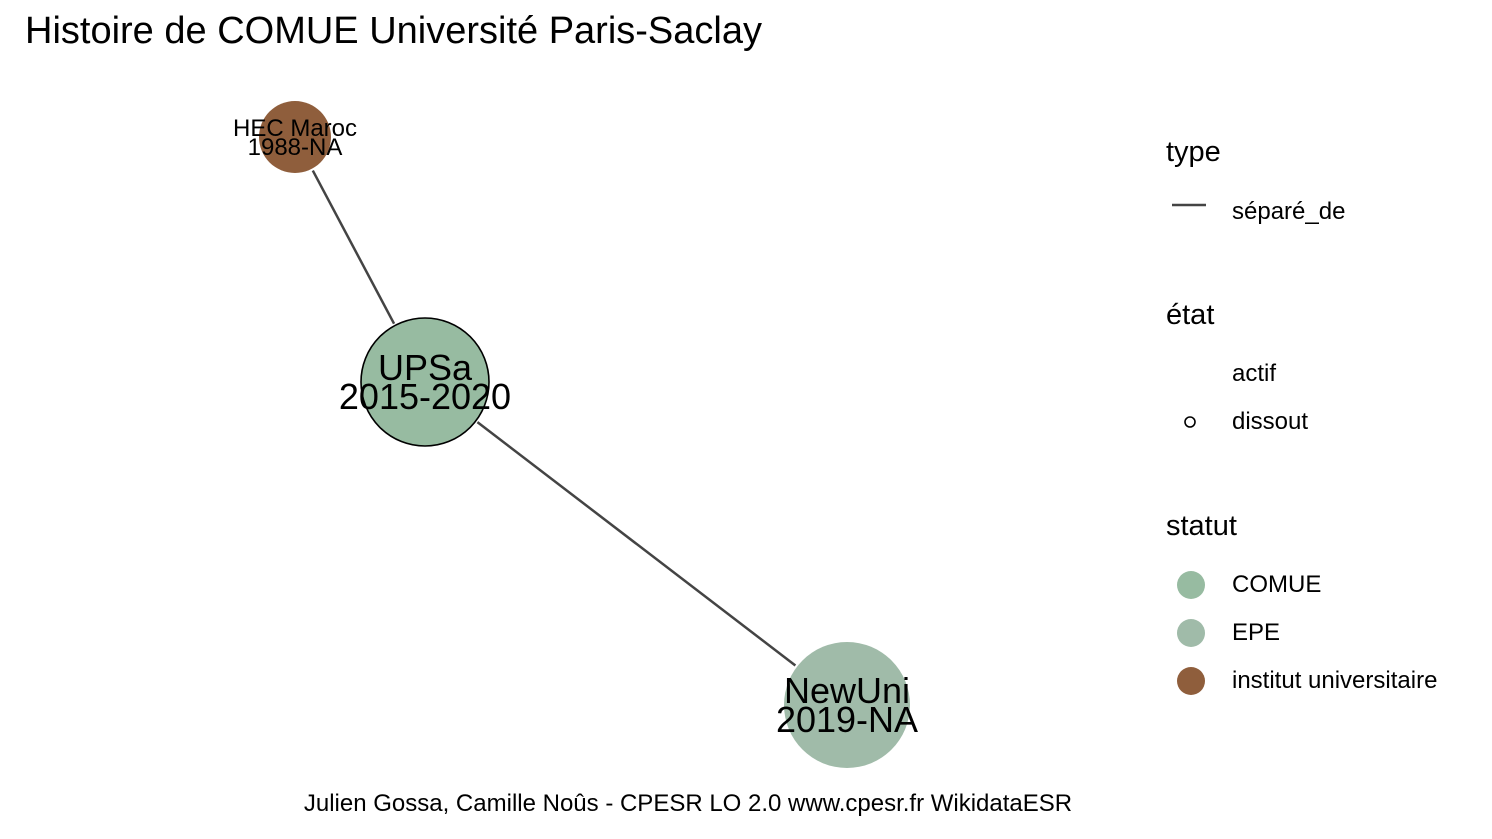 The width and height of the screenshot is (1492, 839). What do you see at coordinates (353, 247) in the screenshot?
I see `edge-hec-upsa` at bounding box center [353, 247].